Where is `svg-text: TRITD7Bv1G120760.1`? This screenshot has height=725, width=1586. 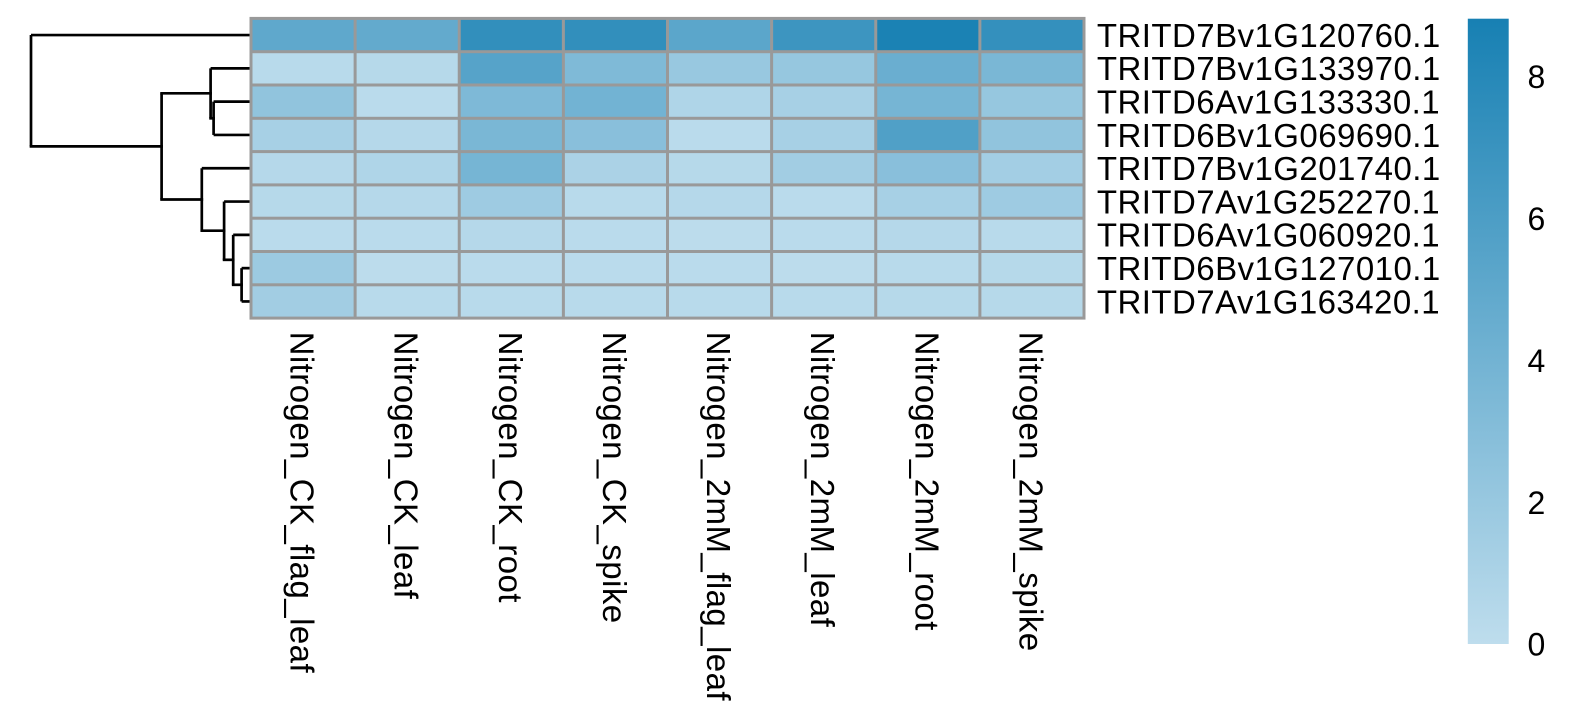 svg-text: TRITD7Bv1G120760.1 is located at coordinates (1269, 35).